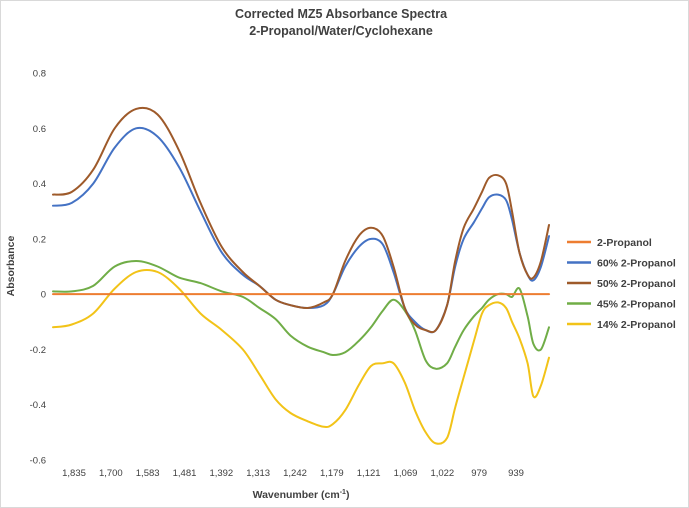  Describe the element at coordinates (111, 473) in the screenshot. I see `x-tick-label: 1,700` at that location.